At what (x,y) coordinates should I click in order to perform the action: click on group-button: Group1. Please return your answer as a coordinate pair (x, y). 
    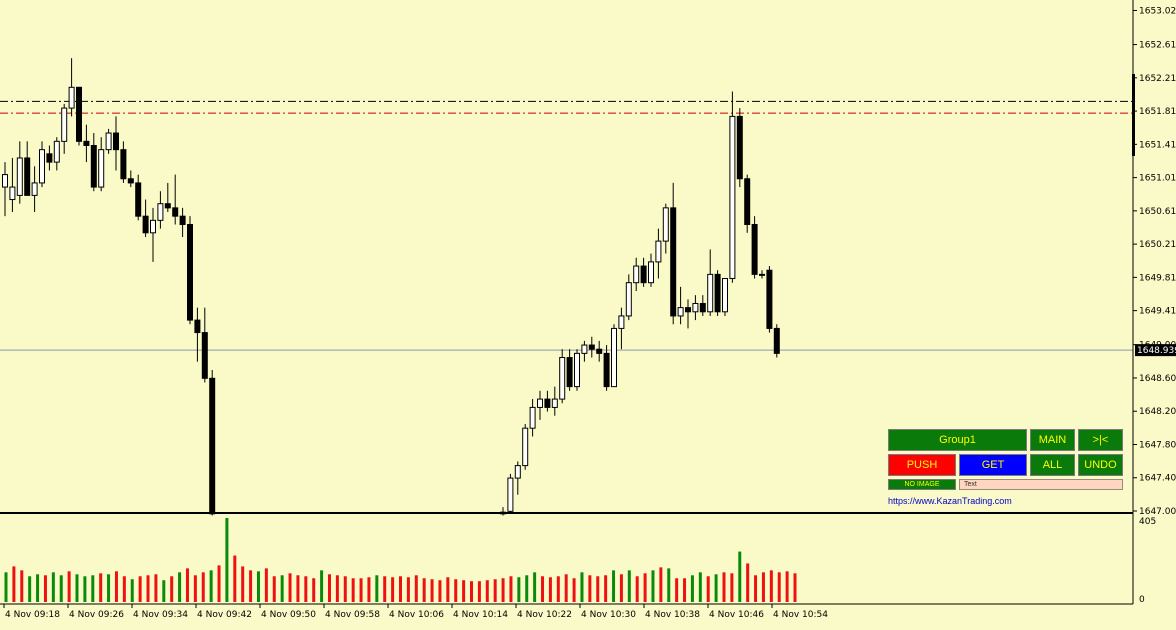
    Looking at the image, I should click on (957, 440).